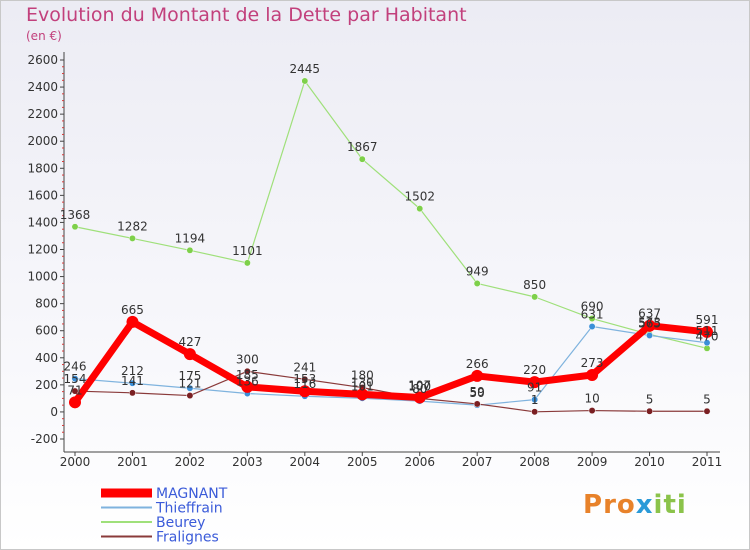  What do you see at coordinates (189, 509) in the screenshot?
I see `legend-label-thieffrain: Thieffrain` at bounding box center [189, 509].